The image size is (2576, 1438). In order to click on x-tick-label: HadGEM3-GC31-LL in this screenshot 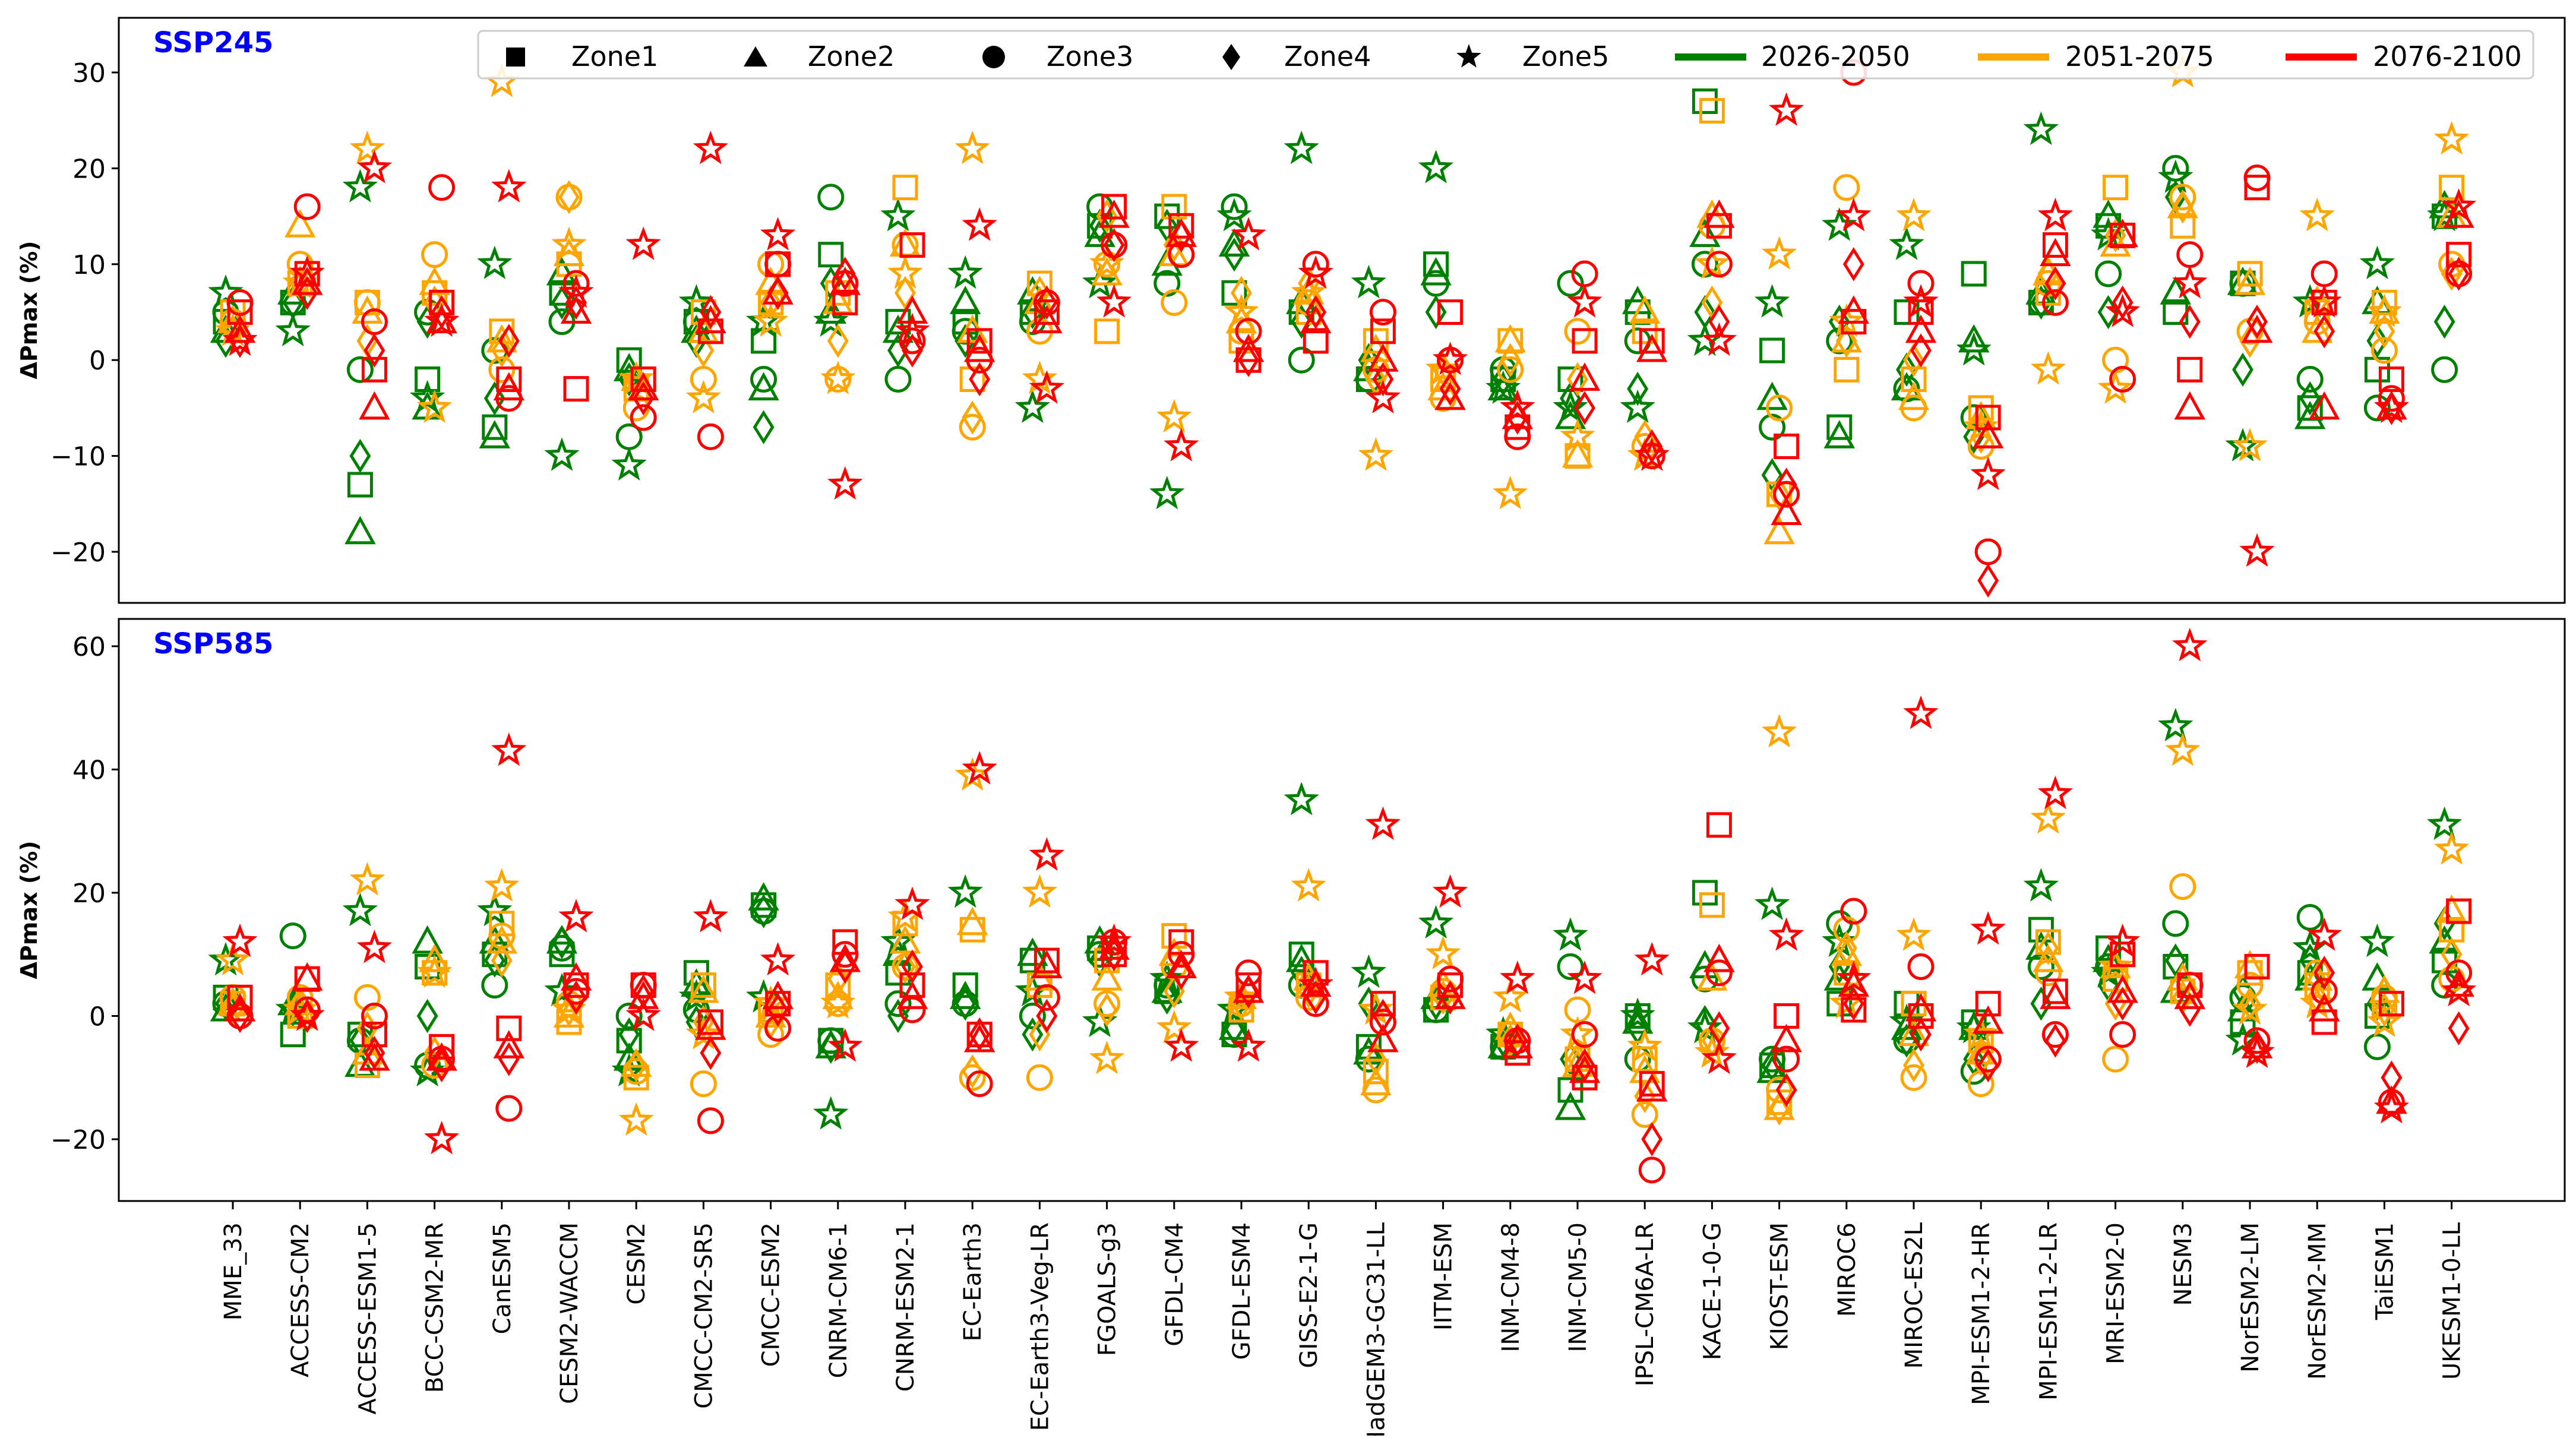, I will do `click(1376, 1329)`.